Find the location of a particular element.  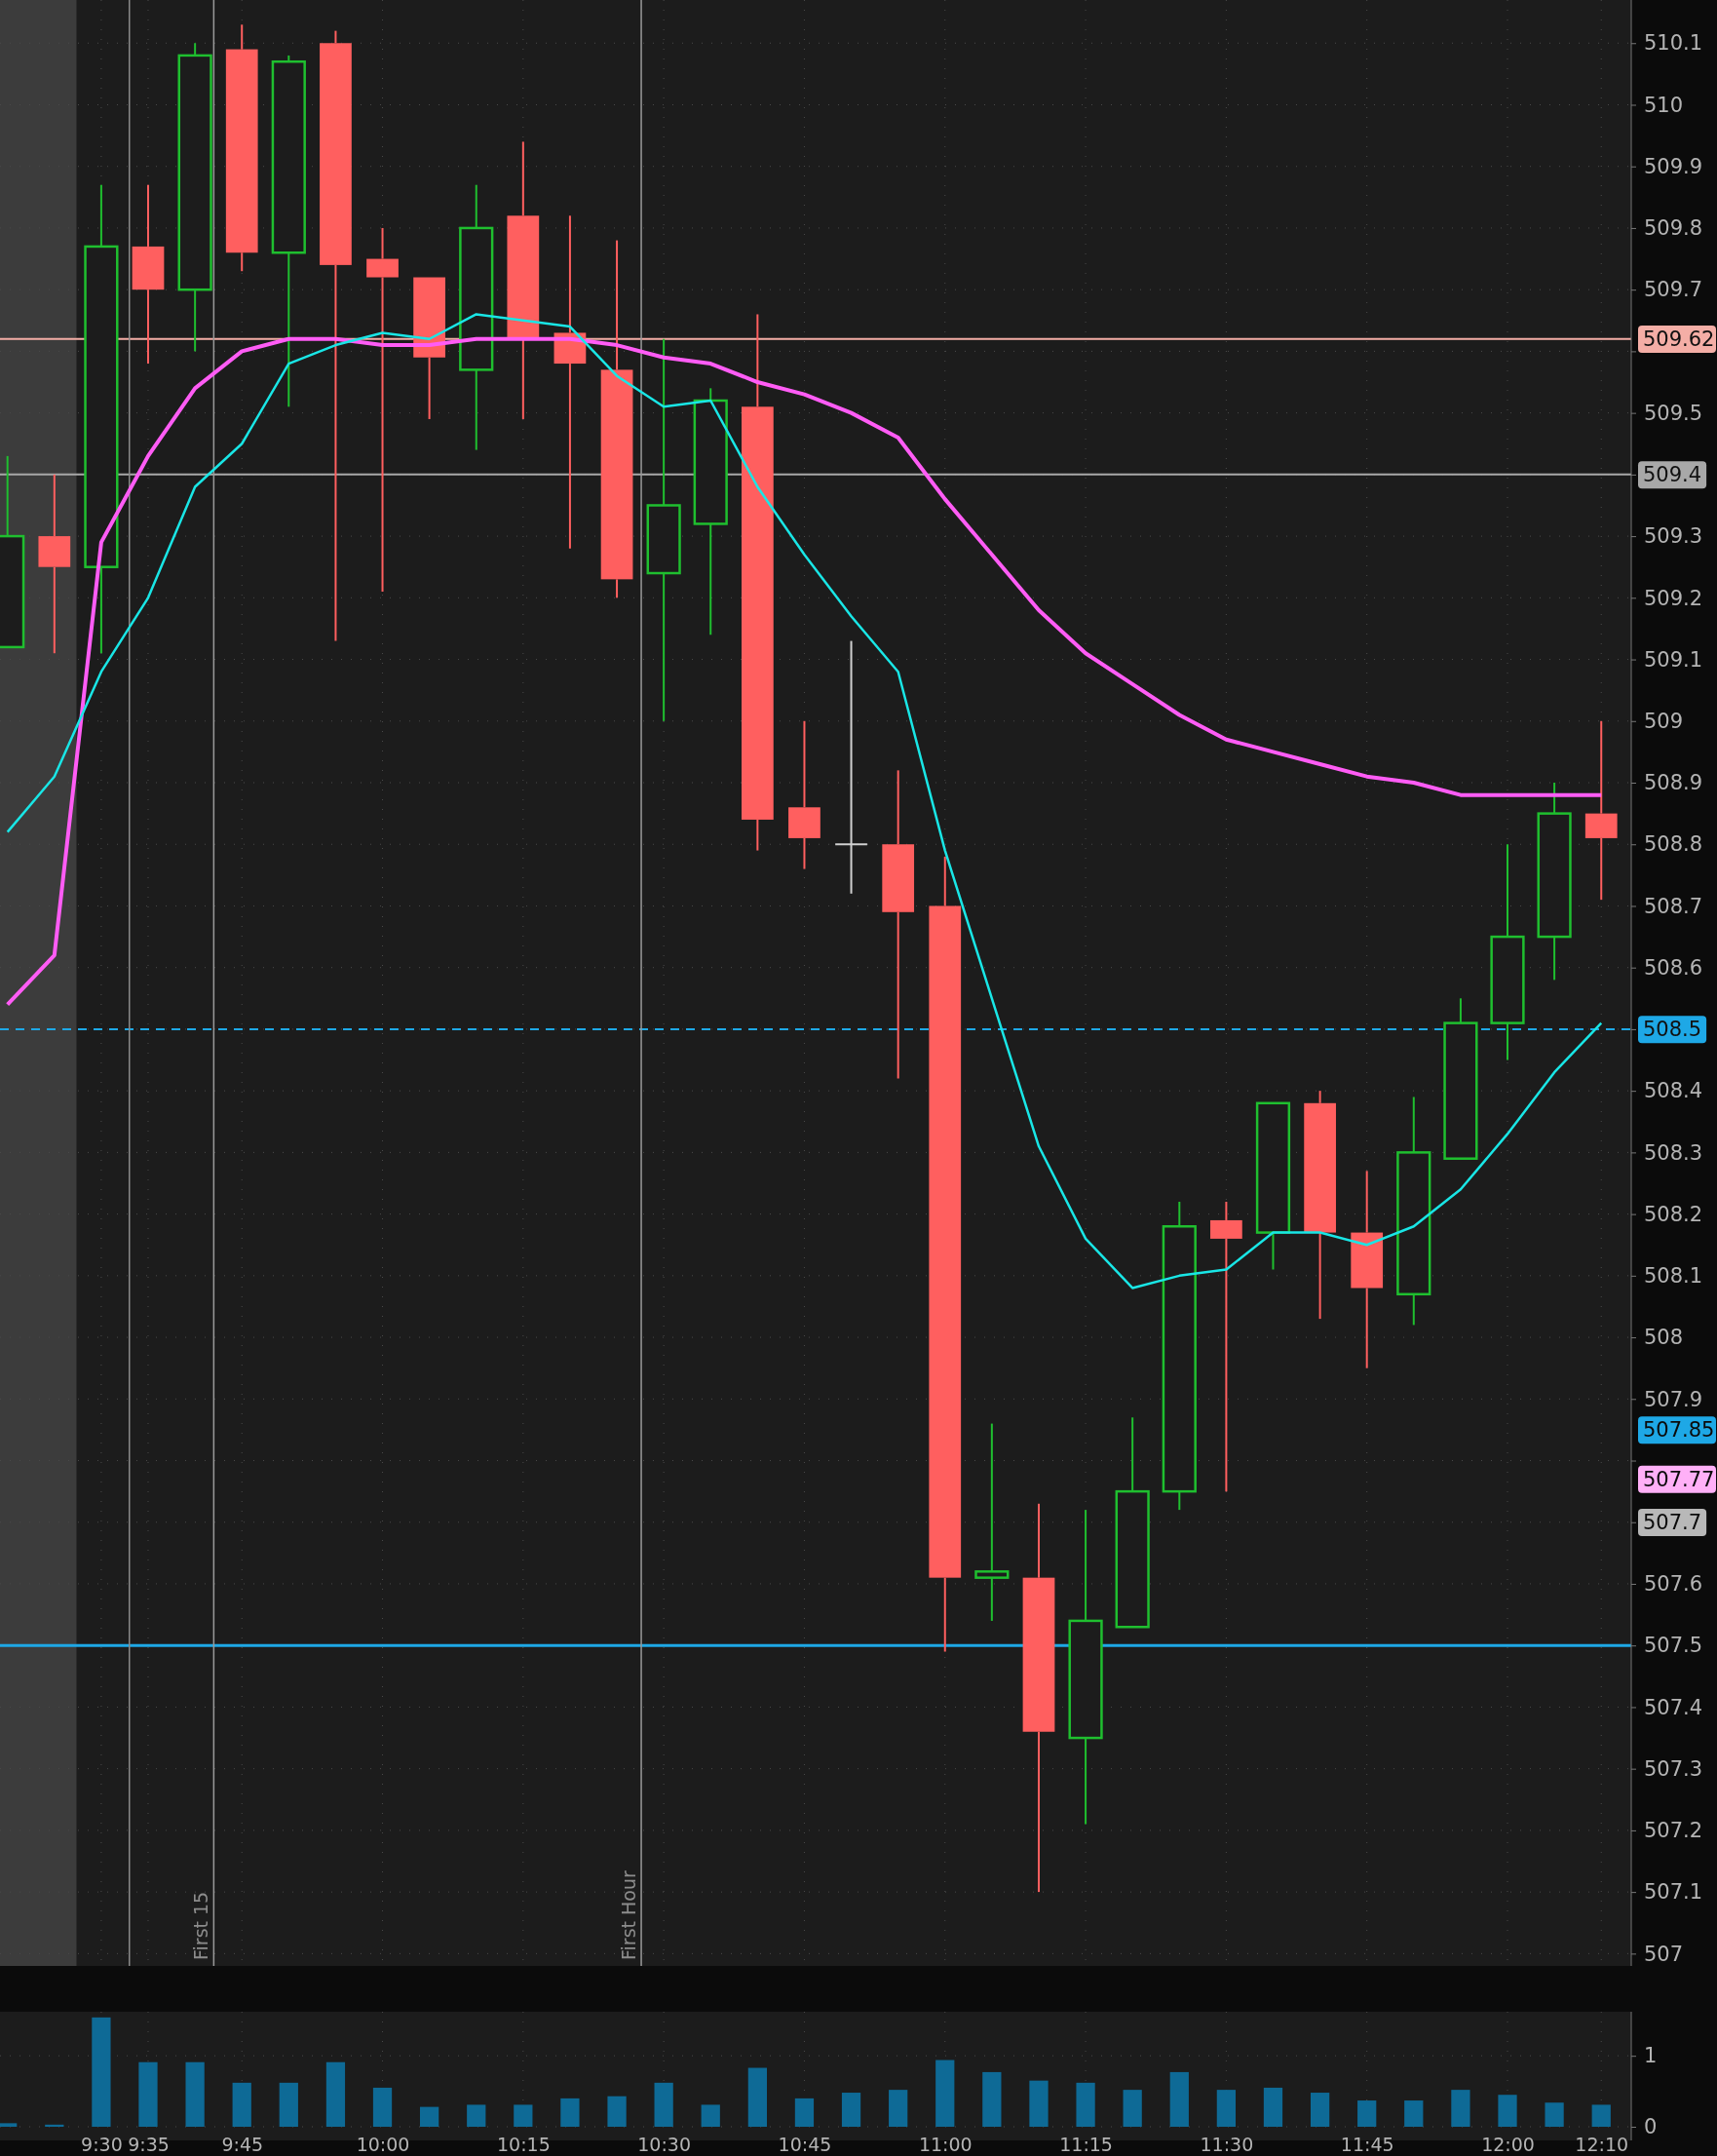

x-tick-label: 11:00 is located at coordinates (945, 2145).